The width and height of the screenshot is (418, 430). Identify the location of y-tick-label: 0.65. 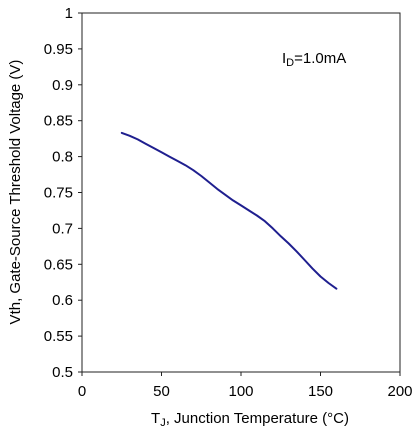
(58, 264).